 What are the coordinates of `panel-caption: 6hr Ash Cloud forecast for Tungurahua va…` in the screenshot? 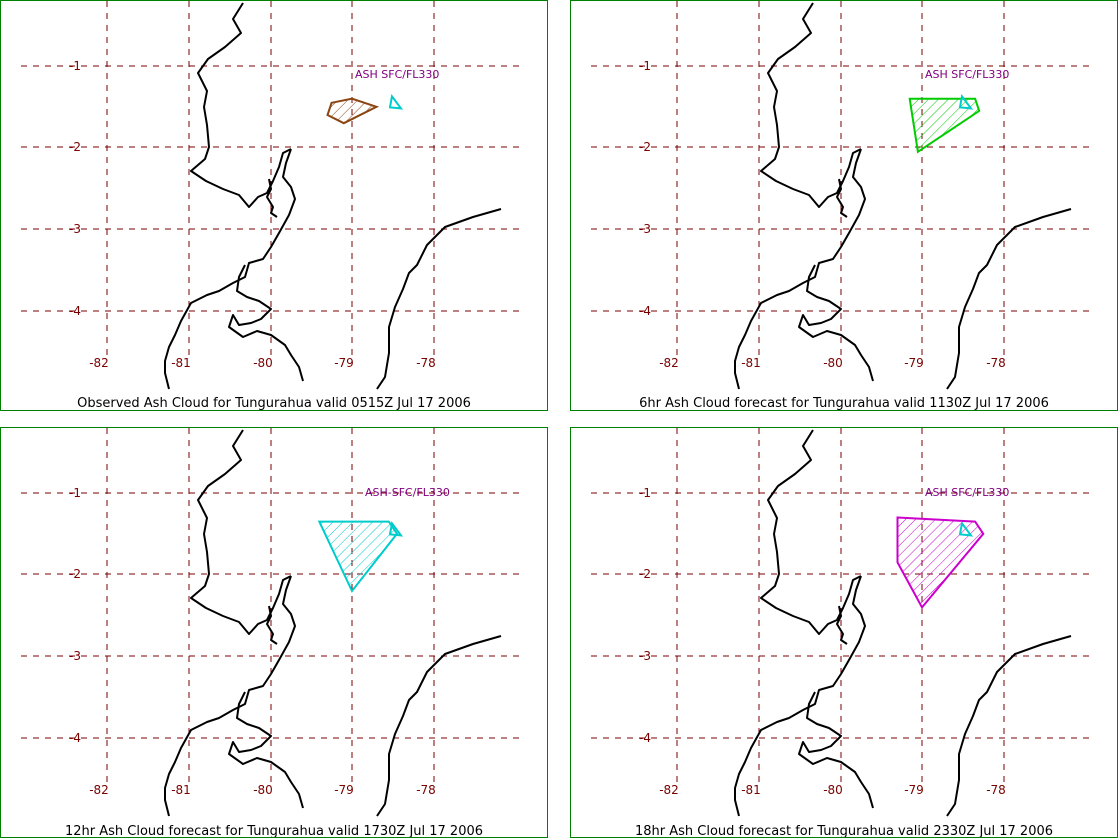 It's located at (844, 403).